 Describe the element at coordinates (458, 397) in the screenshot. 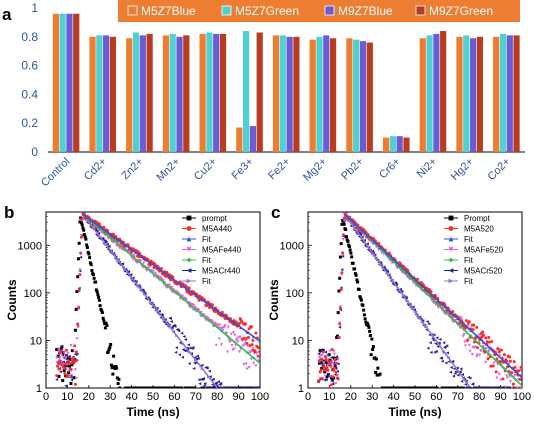

I see `x-tick-label: 70` at that location.